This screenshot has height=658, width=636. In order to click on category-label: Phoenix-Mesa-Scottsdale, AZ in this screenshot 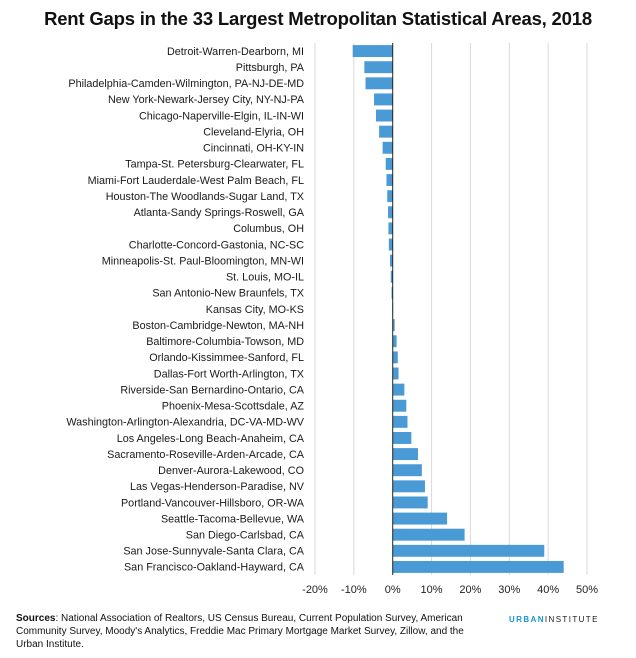, I will do `click(233, 407)`.